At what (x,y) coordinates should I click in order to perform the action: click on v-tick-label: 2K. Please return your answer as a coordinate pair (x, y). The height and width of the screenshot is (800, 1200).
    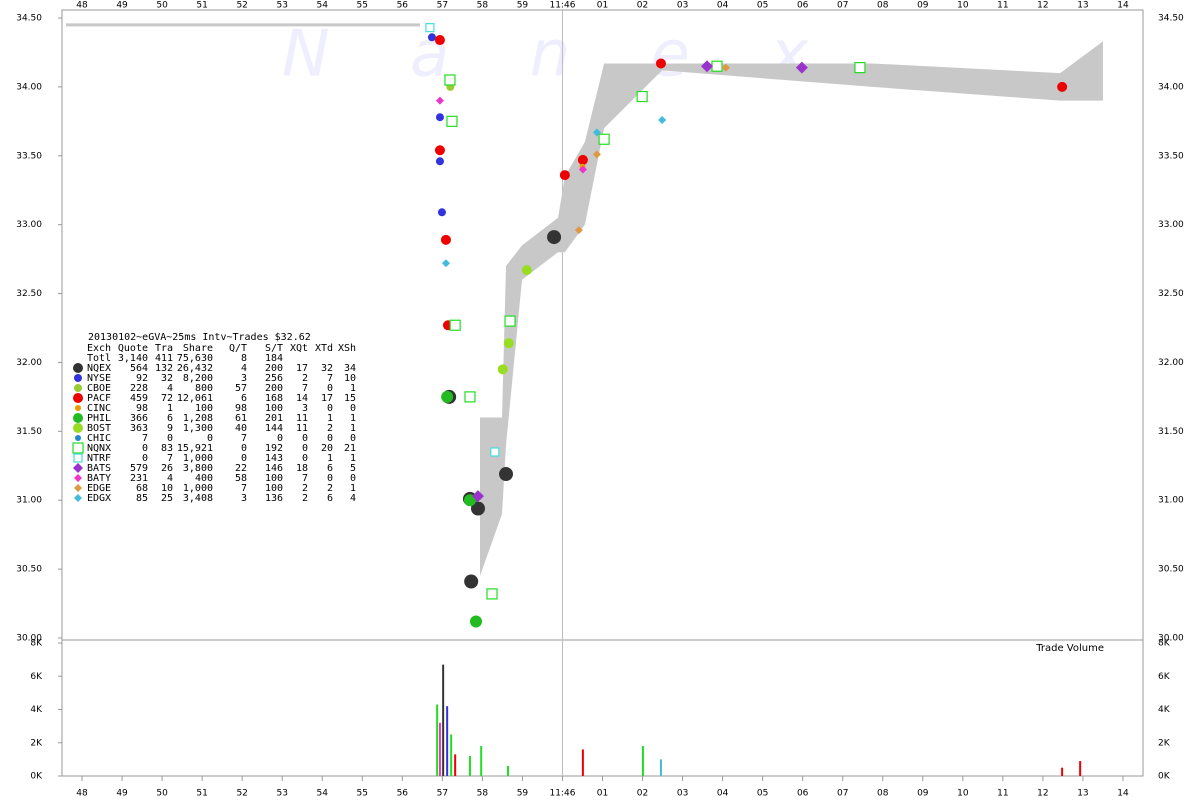
    Looking at the image, I should click on (1164, 743).